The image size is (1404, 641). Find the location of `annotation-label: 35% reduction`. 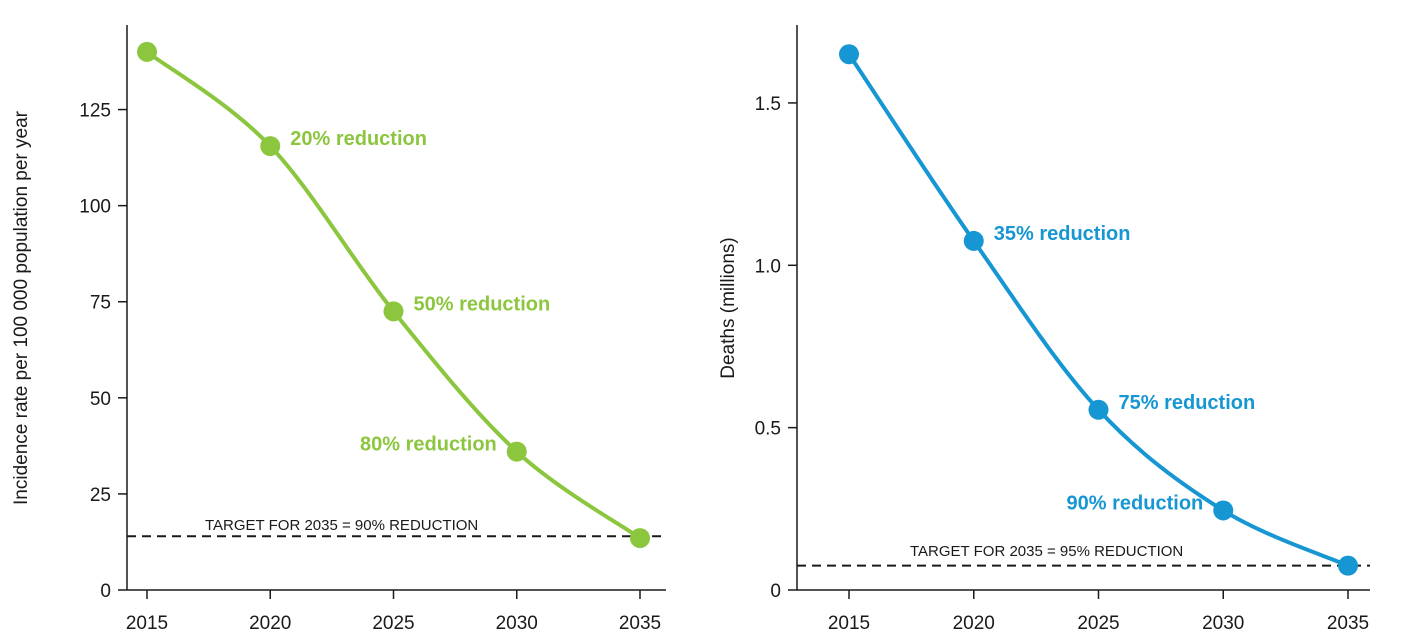

annotation-label: 35% reduction is located at coordinates (1062, 234).